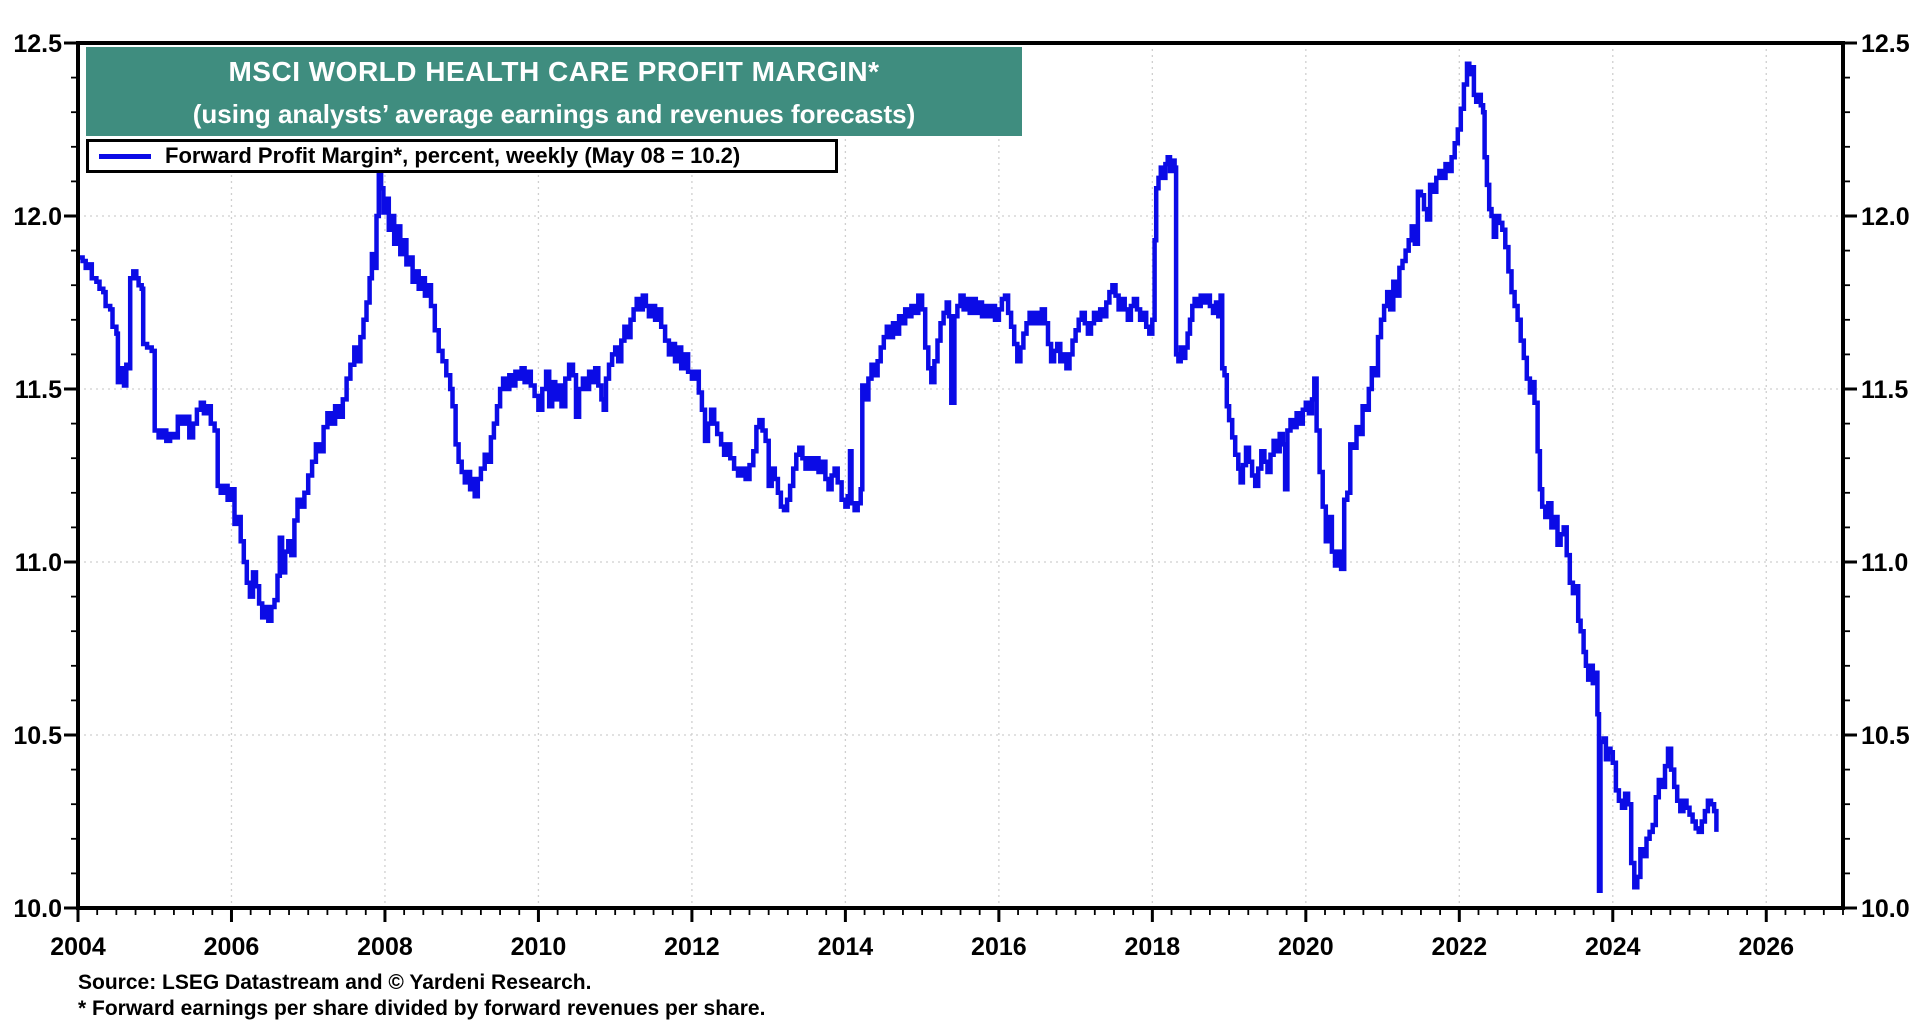  Describe the element at coordinates (78, 947) in the screenshot. I see `svg-text: 2004` at that location.